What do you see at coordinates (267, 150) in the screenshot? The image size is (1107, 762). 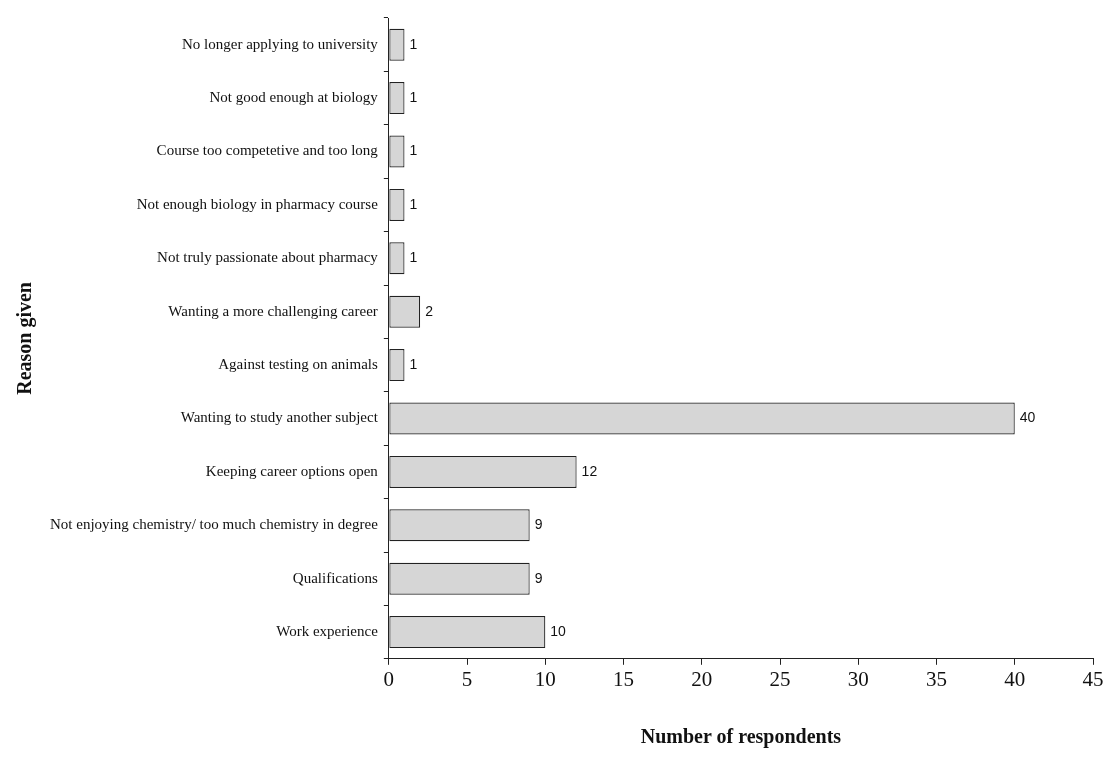 I see `y-tick-label: Course too competetive and too long` at bounding box center [267, 150].